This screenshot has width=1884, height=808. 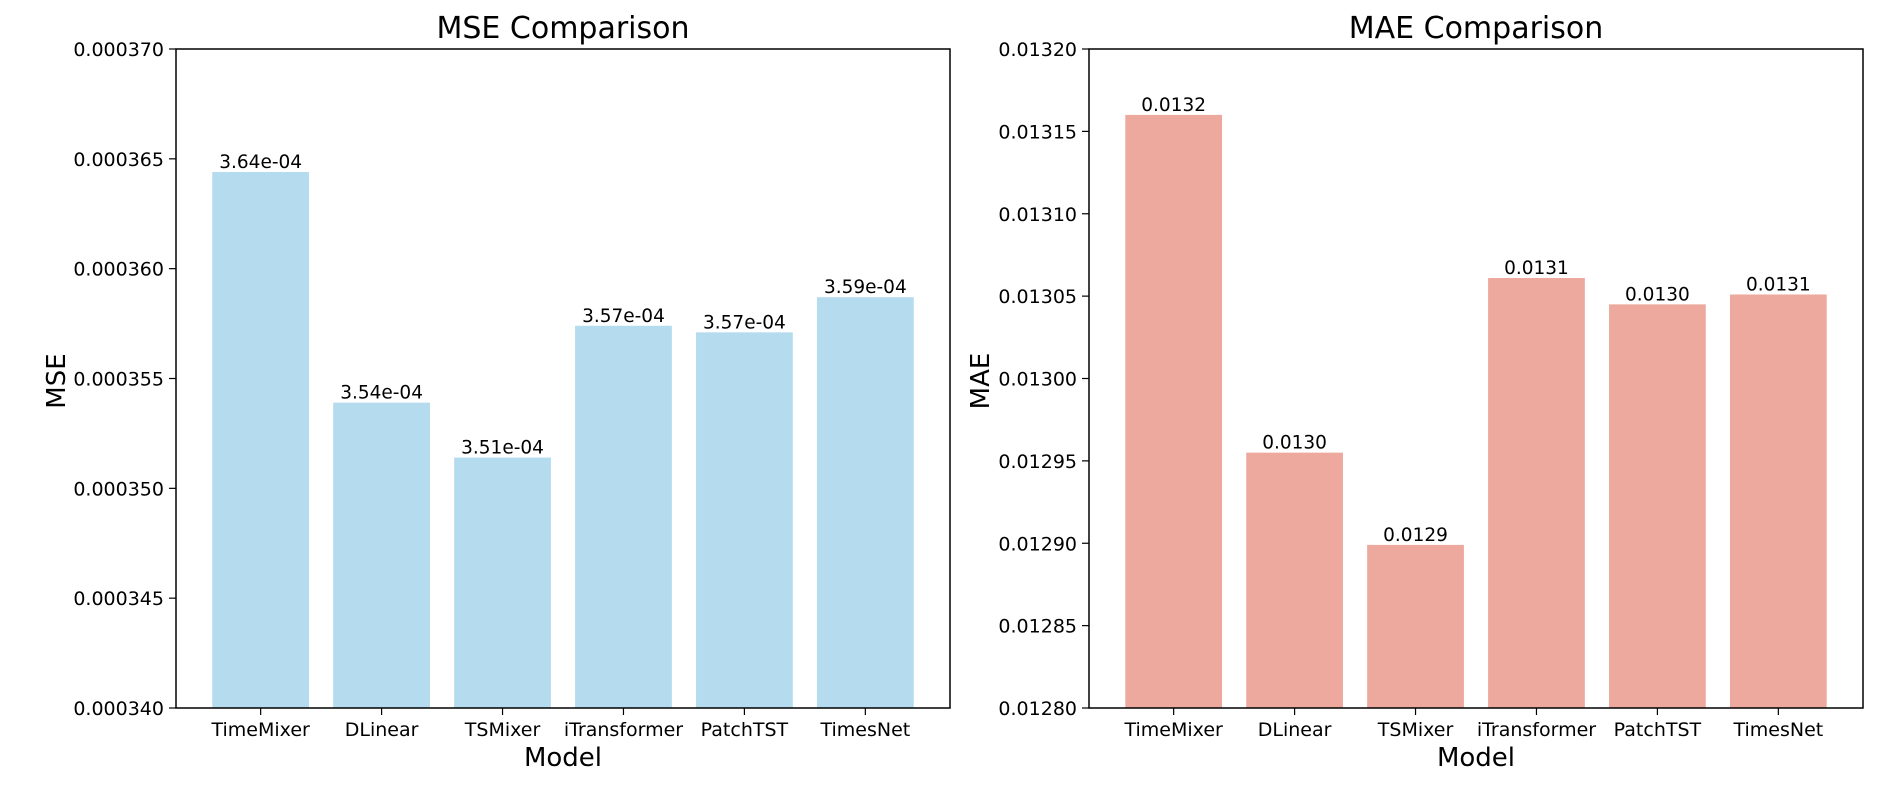 I want to click on y-tick-label: 0.01290, so click(x=1037, y=544).